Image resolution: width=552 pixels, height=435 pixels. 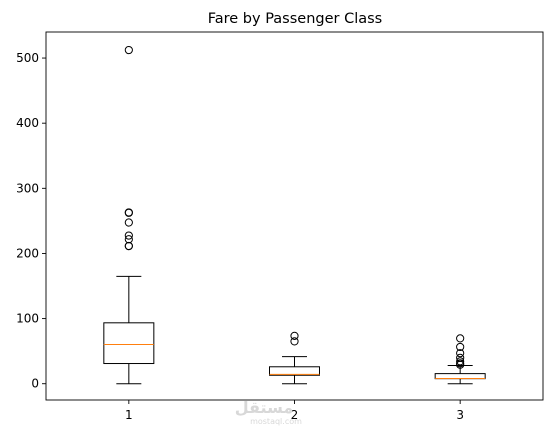 I want to click on watermark: مستقل mostaql.com, so click(x=268, y=412).